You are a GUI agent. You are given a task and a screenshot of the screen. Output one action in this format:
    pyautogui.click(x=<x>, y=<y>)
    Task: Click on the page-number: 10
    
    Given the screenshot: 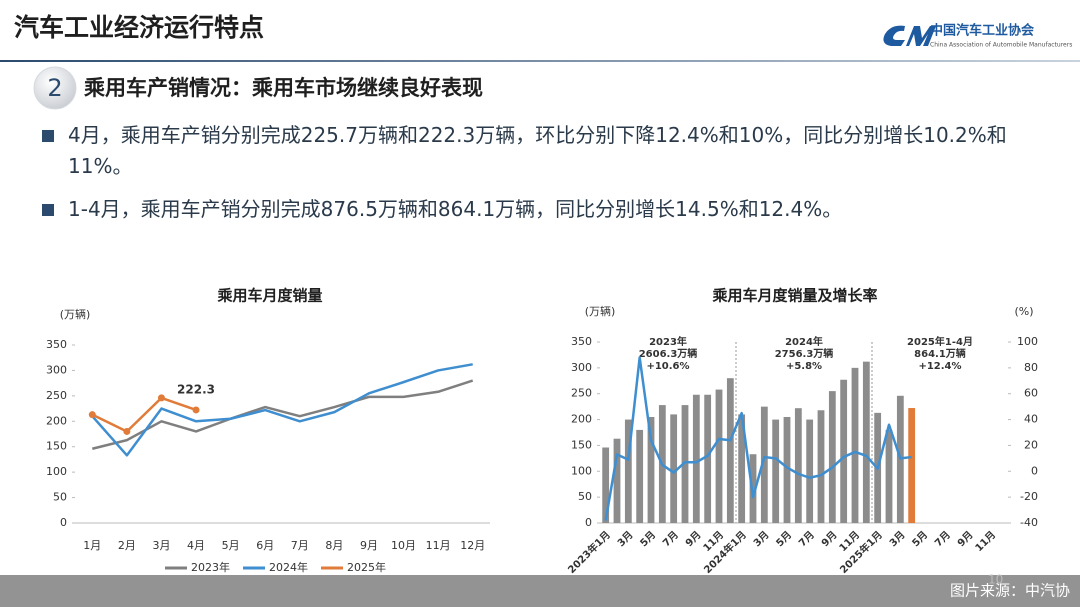 What is the action you would take?
    pyautogui.click(x=995, y=580)
    